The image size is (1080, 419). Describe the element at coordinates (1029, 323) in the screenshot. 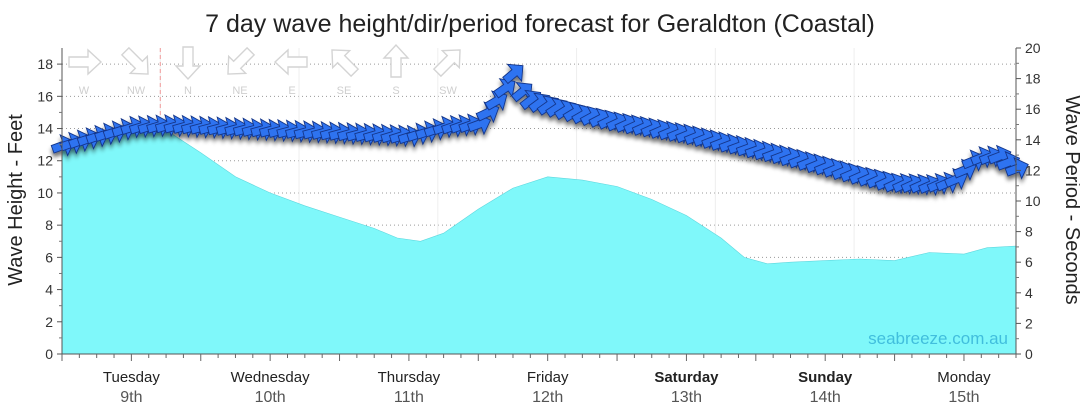

I see `right-tick-label: 2` at that location.